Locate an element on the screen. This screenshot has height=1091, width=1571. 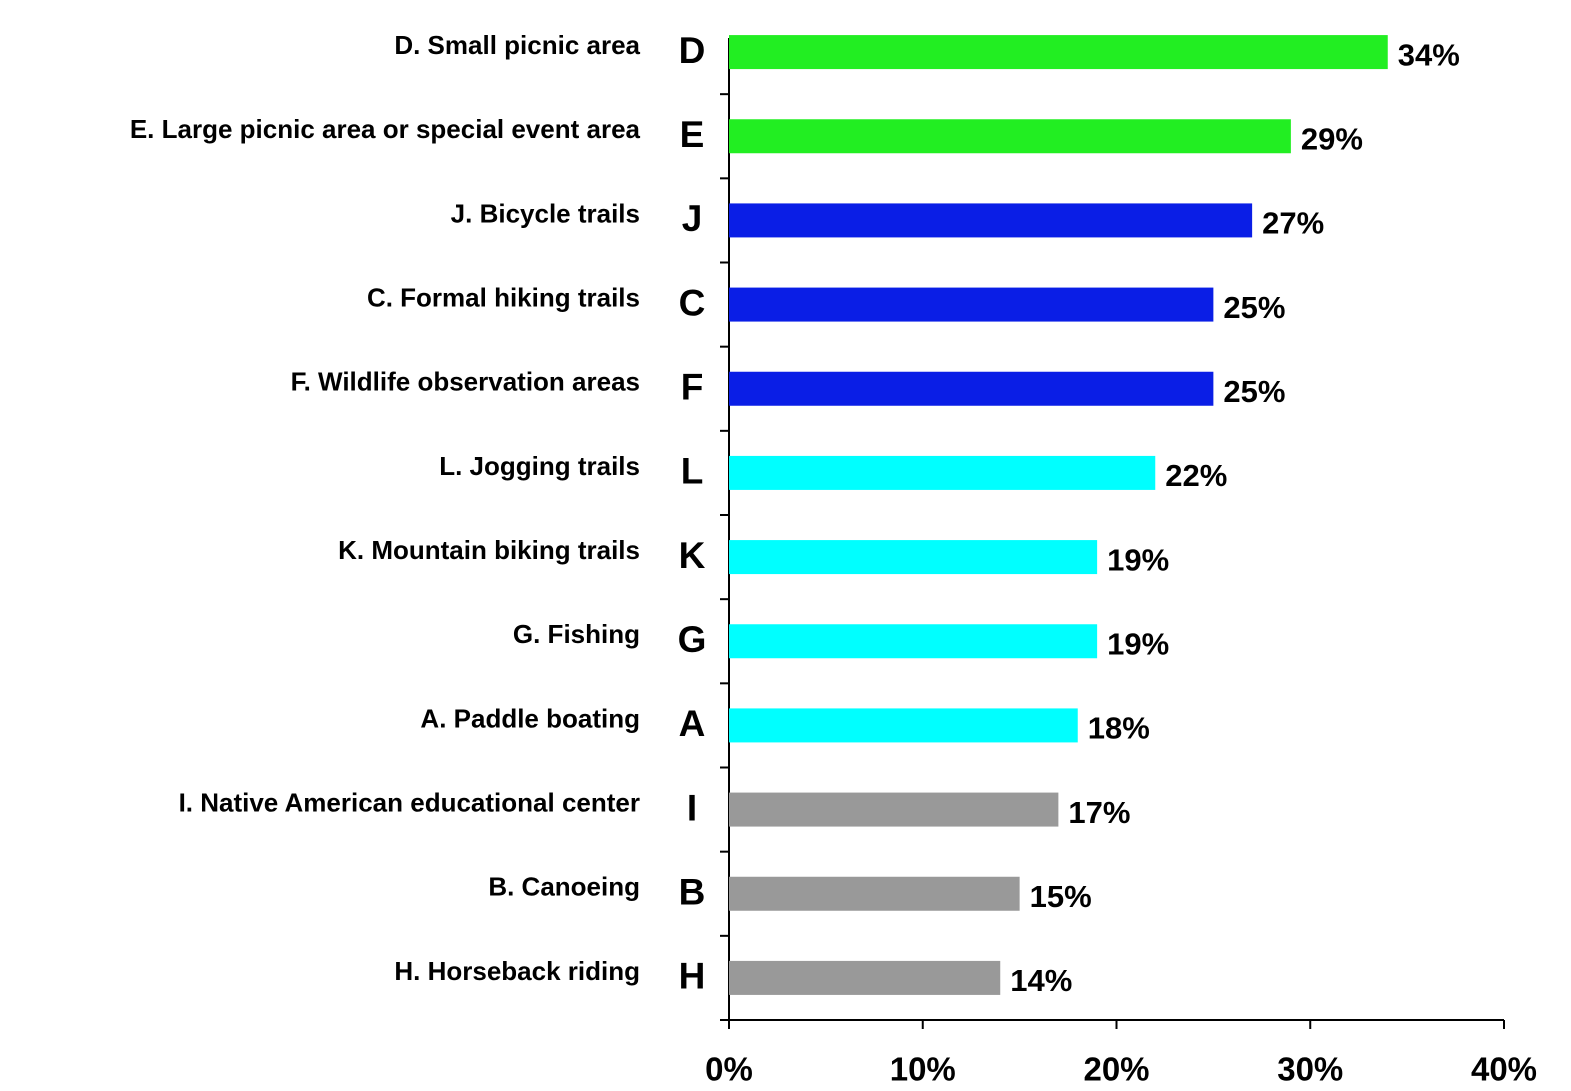
value-label: 22% is located at coordinates (1196, 475).